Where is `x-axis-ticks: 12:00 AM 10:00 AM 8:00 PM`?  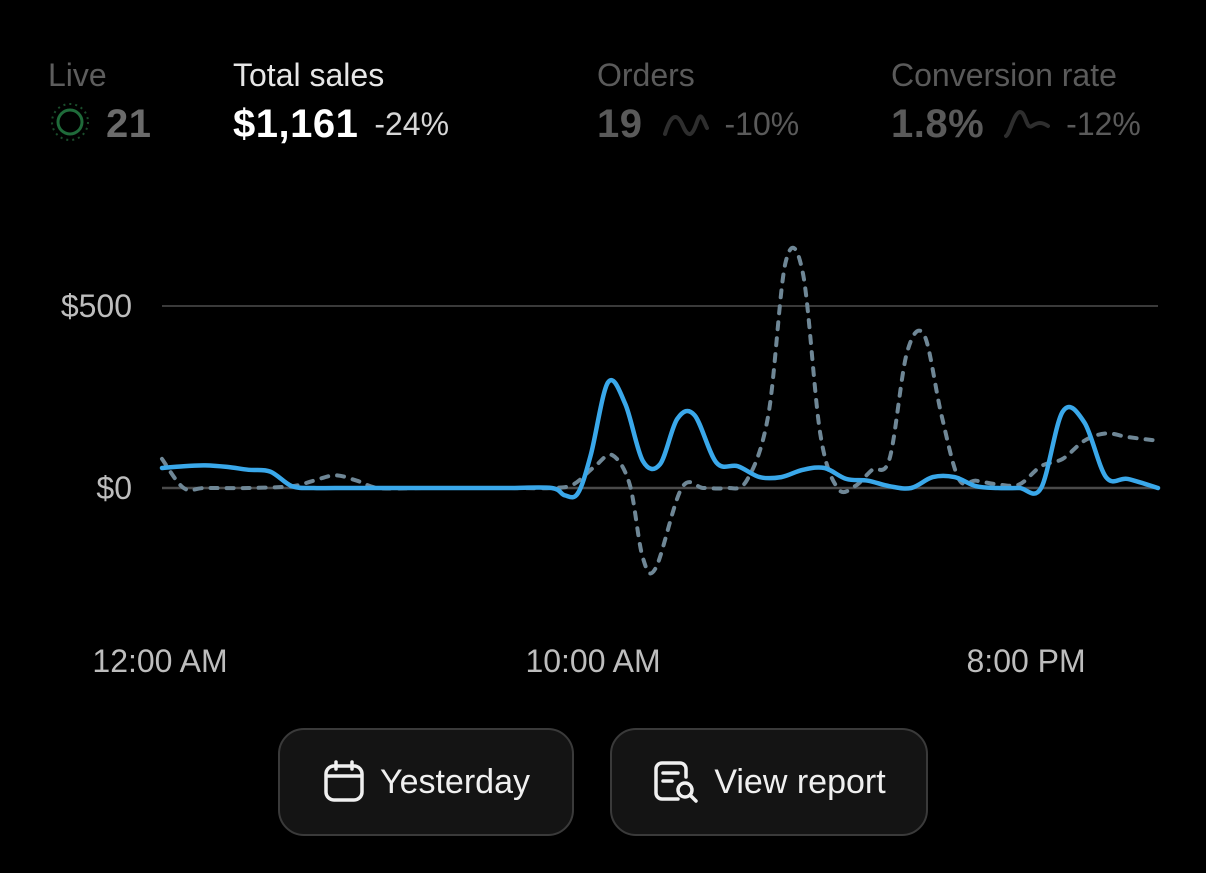
x-axis-ticks: 12:00 AM 10:00 AM 8:00 PM is located at coordinates (588, 661).